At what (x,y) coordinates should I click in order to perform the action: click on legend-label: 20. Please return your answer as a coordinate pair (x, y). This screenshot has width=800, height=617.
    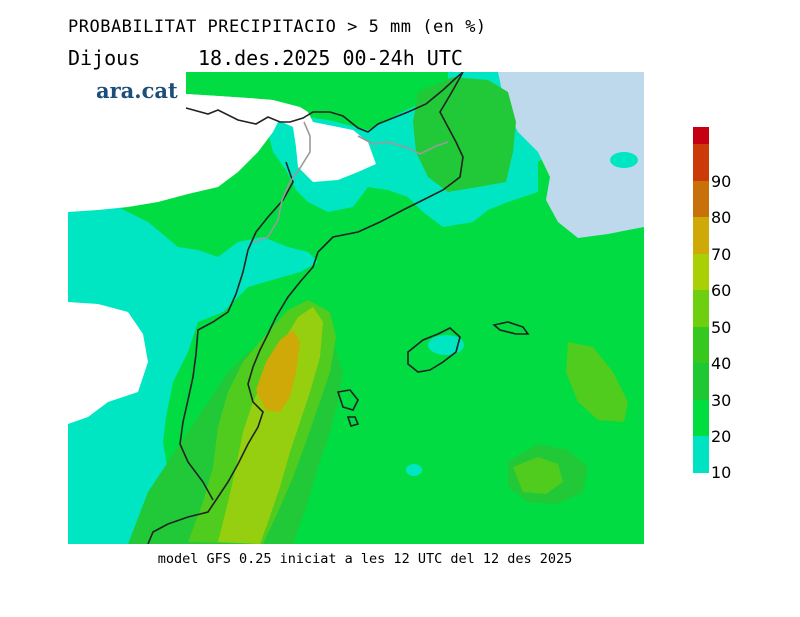
    Looking at the image, I should click on (721, 436).